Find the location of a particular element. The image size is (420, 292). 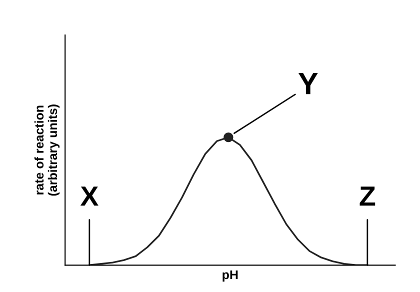

x-axis-title: pH is located at coordinates (230, 276).